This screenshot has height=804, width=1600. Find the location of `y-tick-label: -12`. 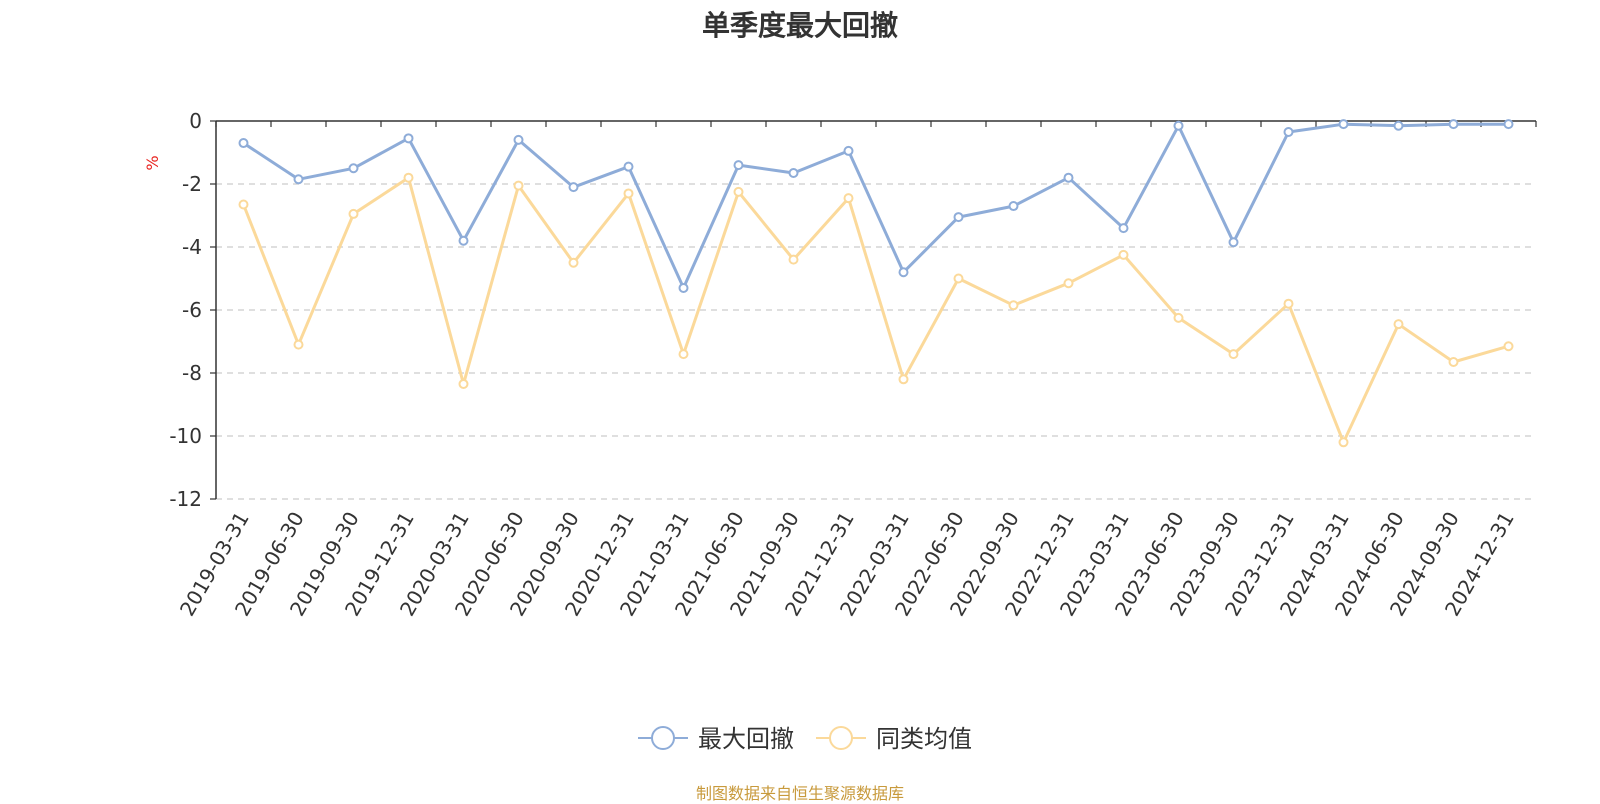

y-tick-label: -12 is located at coordinates (185, 499).